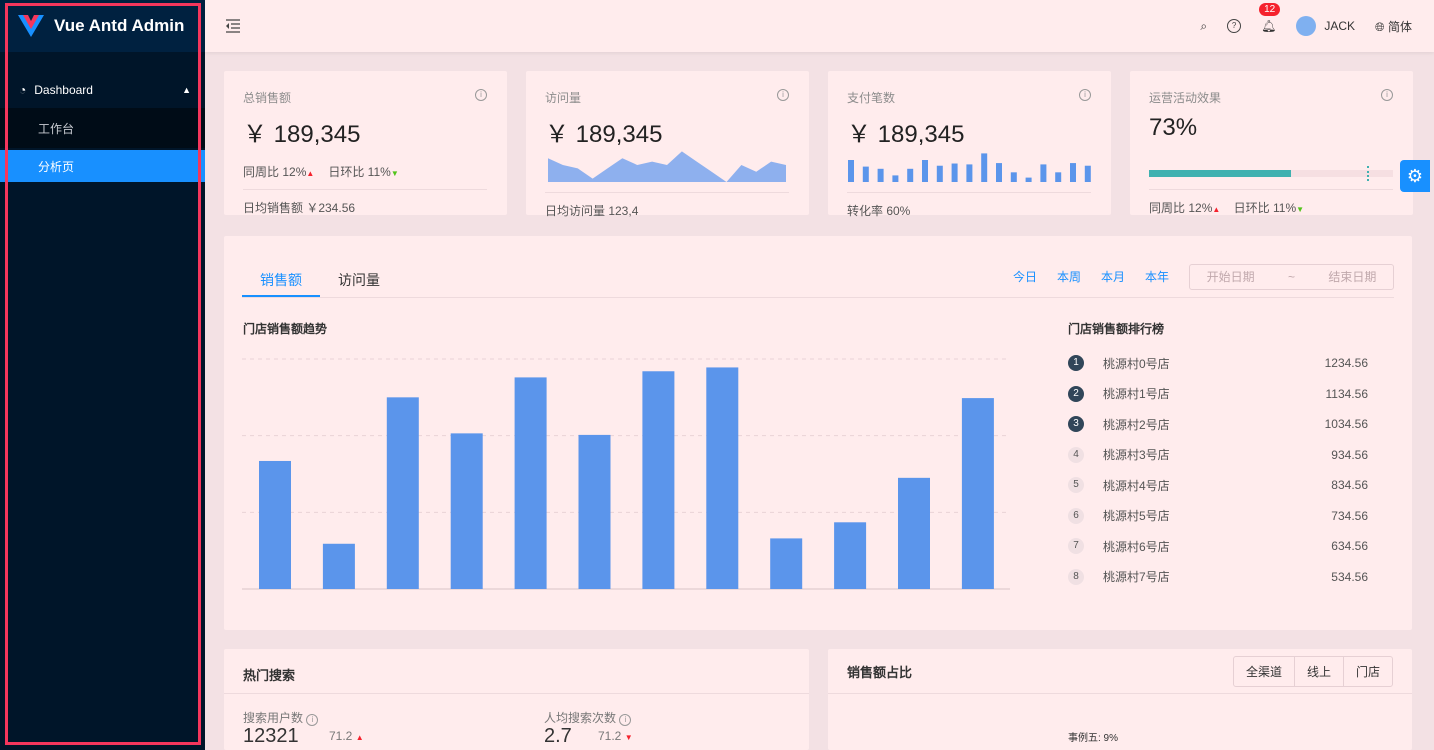 This screenshot has height=750, width=1434. What do you see at coordinates (1319, 671) in the screenshot?
I see `seg-online: 线上` at bounding box center [1319, 671].